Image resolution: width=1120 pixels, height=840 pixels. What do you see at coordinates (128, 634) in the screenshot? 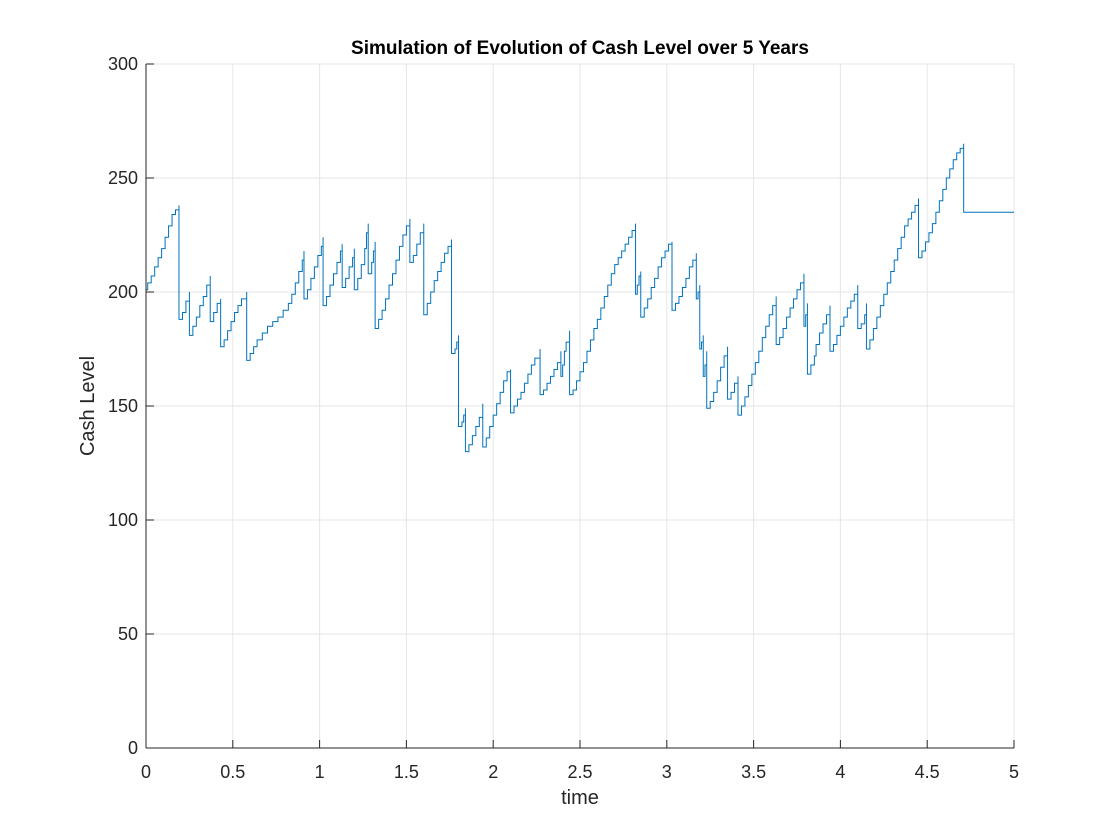
I see `y-tick-label: 50` at bounding box center [128, 634].